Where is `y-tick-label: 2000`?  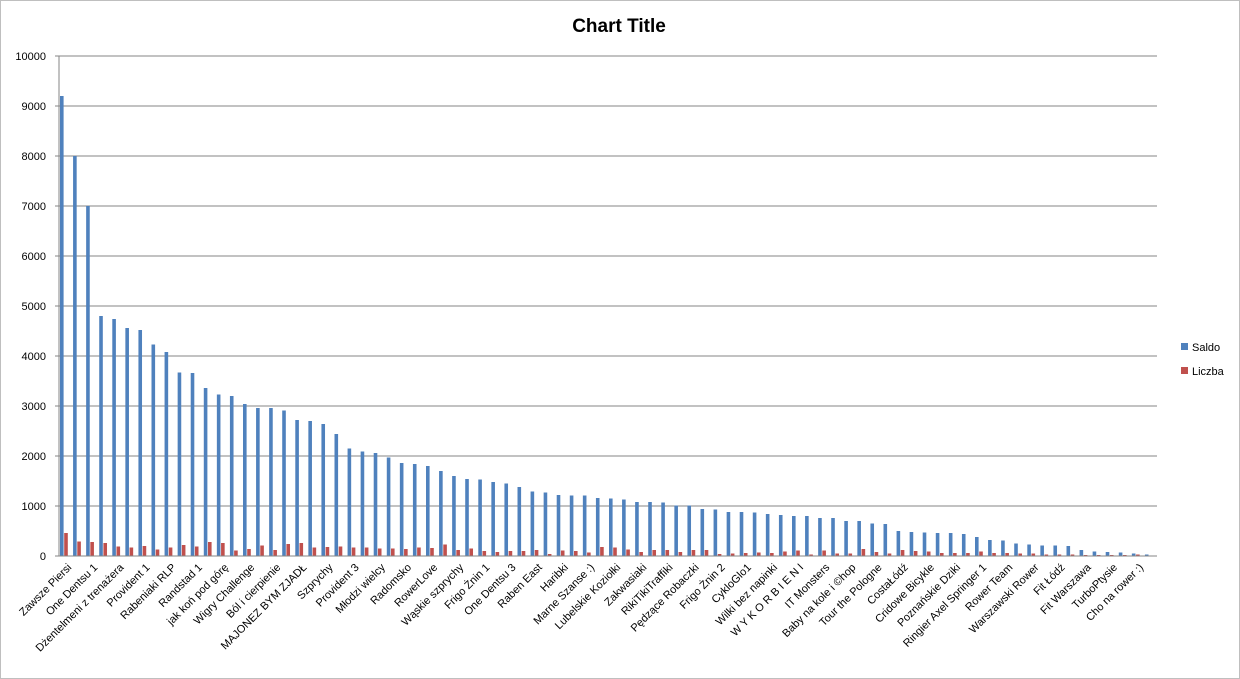
y-tick-label: 2000 is located at coordinates (34, 457).